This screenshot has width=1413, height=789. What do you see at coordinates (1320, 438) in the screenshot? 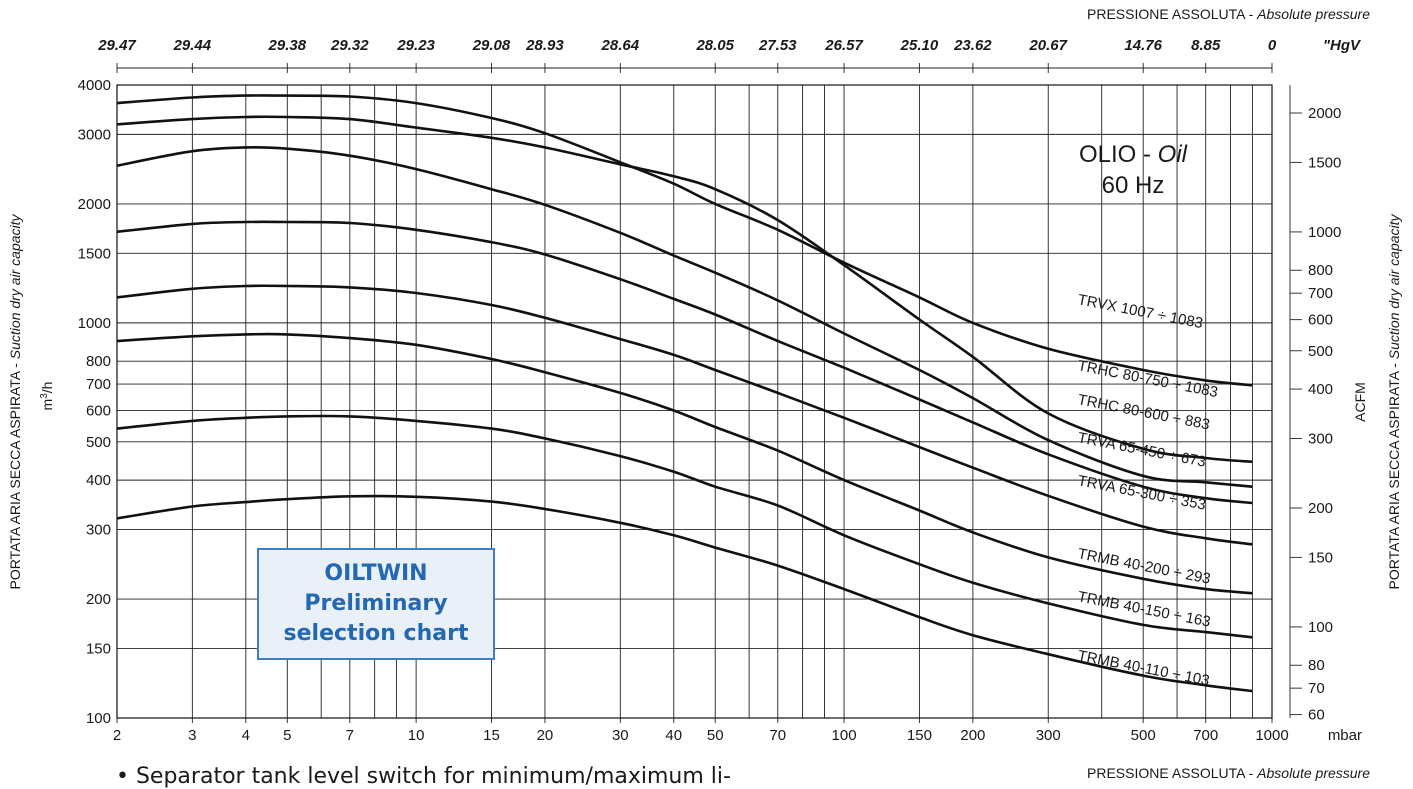
I see `right-tick-label: 300` at bounding box center [1320, 438].